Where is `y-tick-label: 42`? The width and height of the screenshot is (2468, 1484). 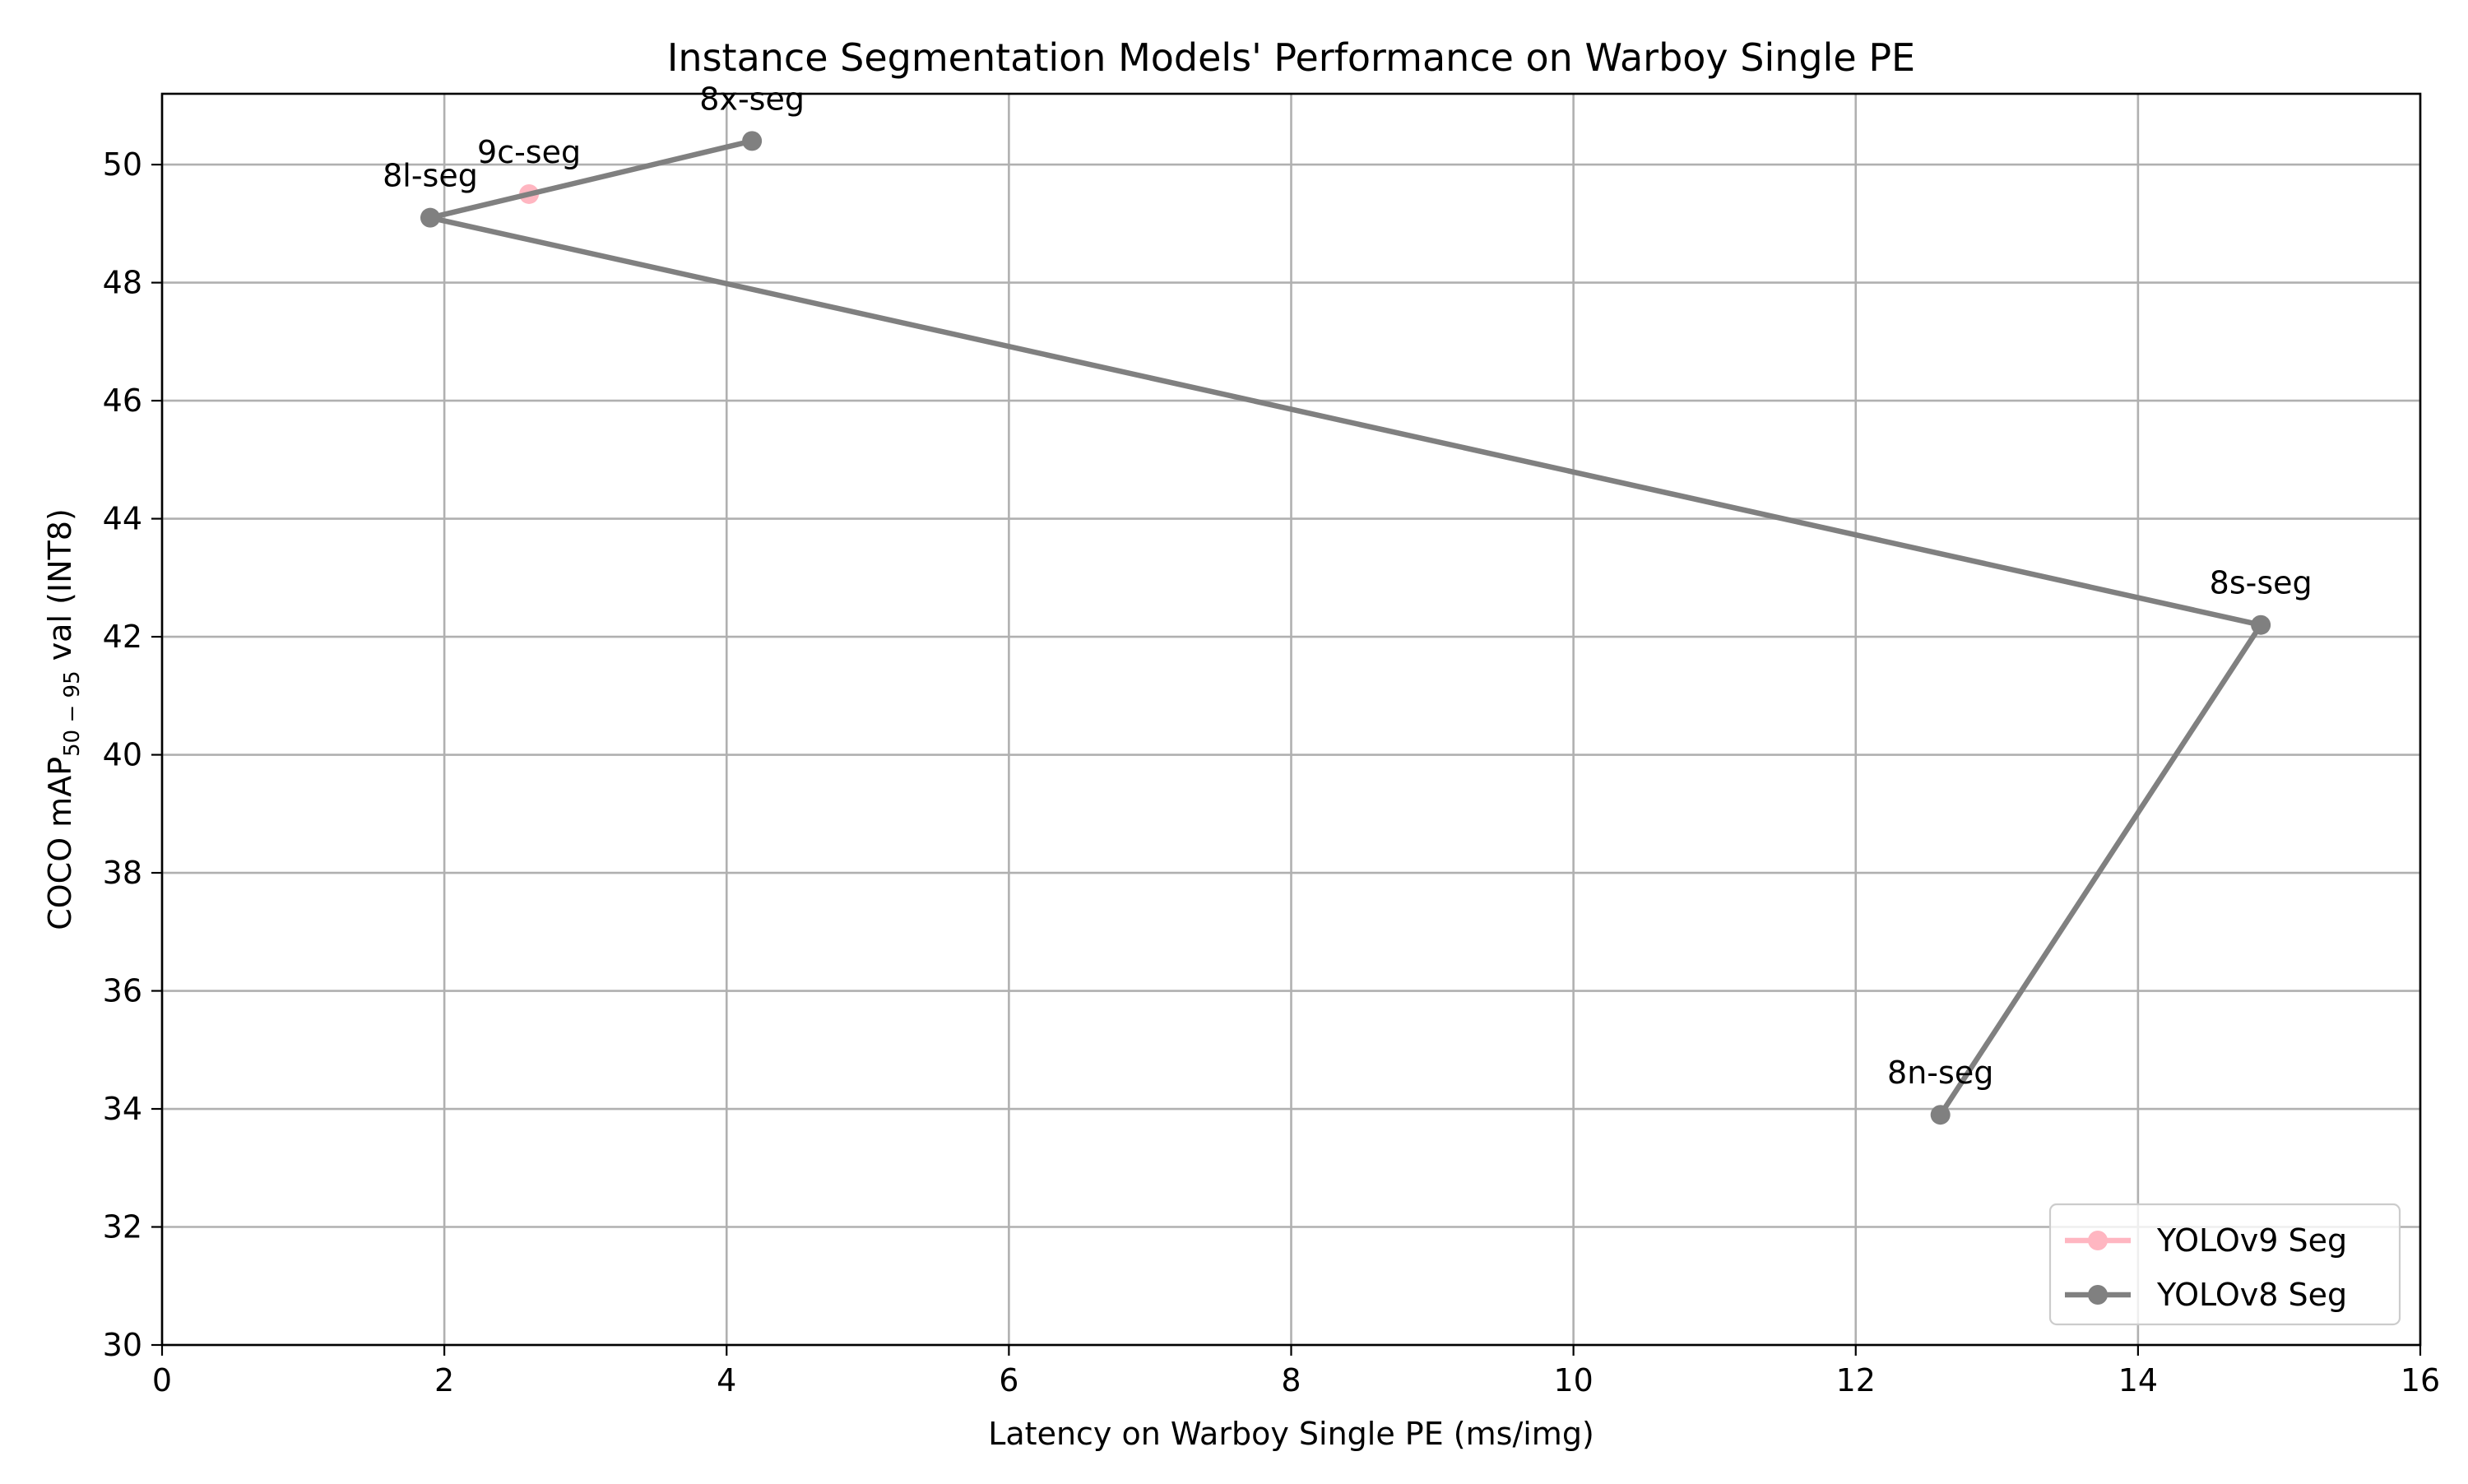
y-tick-label: 42 is located at coordinates (122, 637).